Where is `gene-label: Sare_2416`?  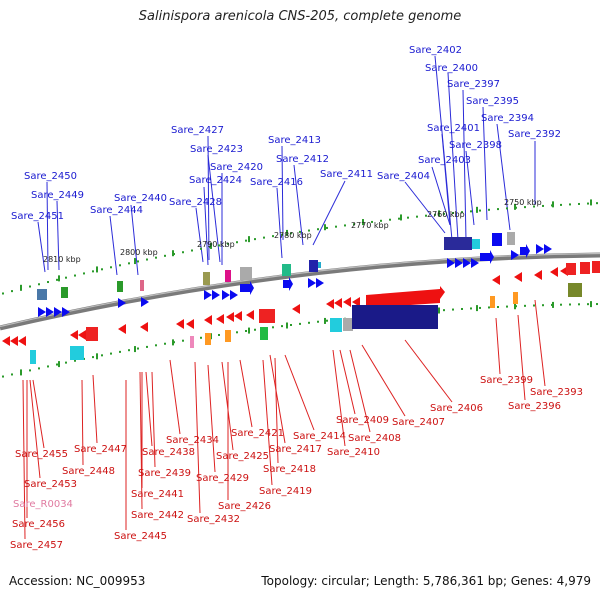 gene-label: Sare_2416 is located at coordinates (276, 182).